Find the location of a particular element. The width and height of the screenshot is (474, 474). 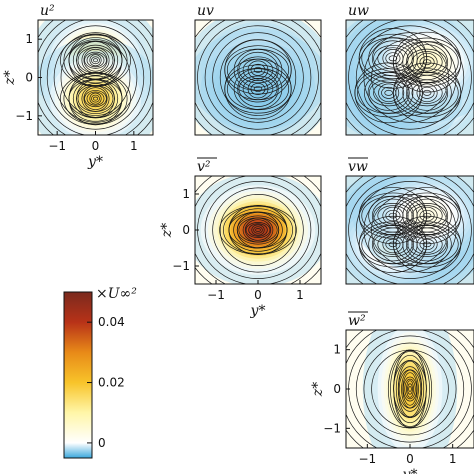

panel-vv: v² −1 0 1 y* 1 0 −1 z* is located at coordinates (240, 238).